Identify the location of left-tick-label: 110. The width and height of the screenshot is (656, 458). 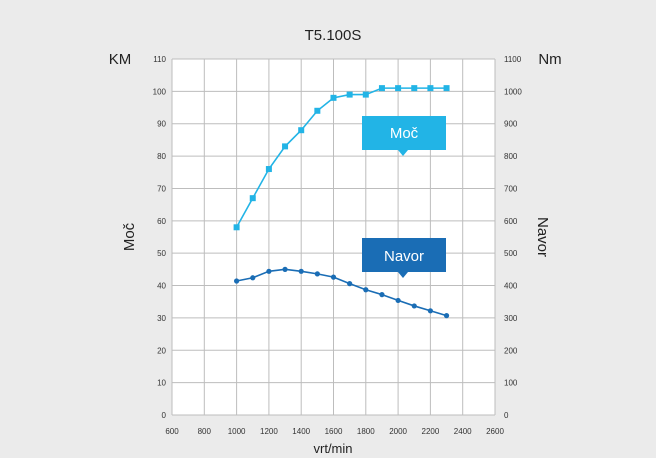
(159, 59).